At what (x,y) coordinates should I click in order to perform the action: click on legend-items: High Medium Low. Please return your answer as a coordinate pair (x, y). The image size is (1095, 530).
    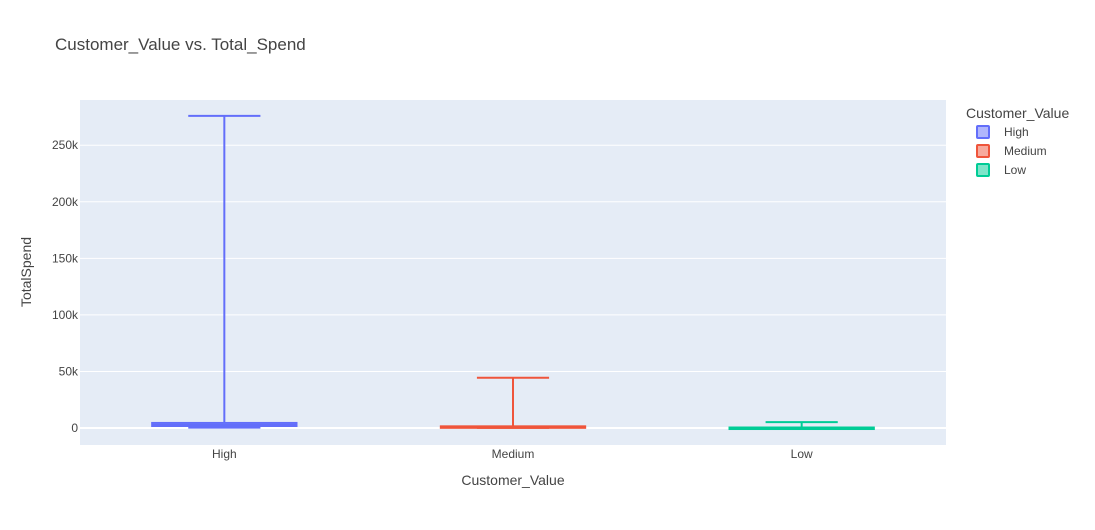
    Looking at the image, I should click on (1011, 151).